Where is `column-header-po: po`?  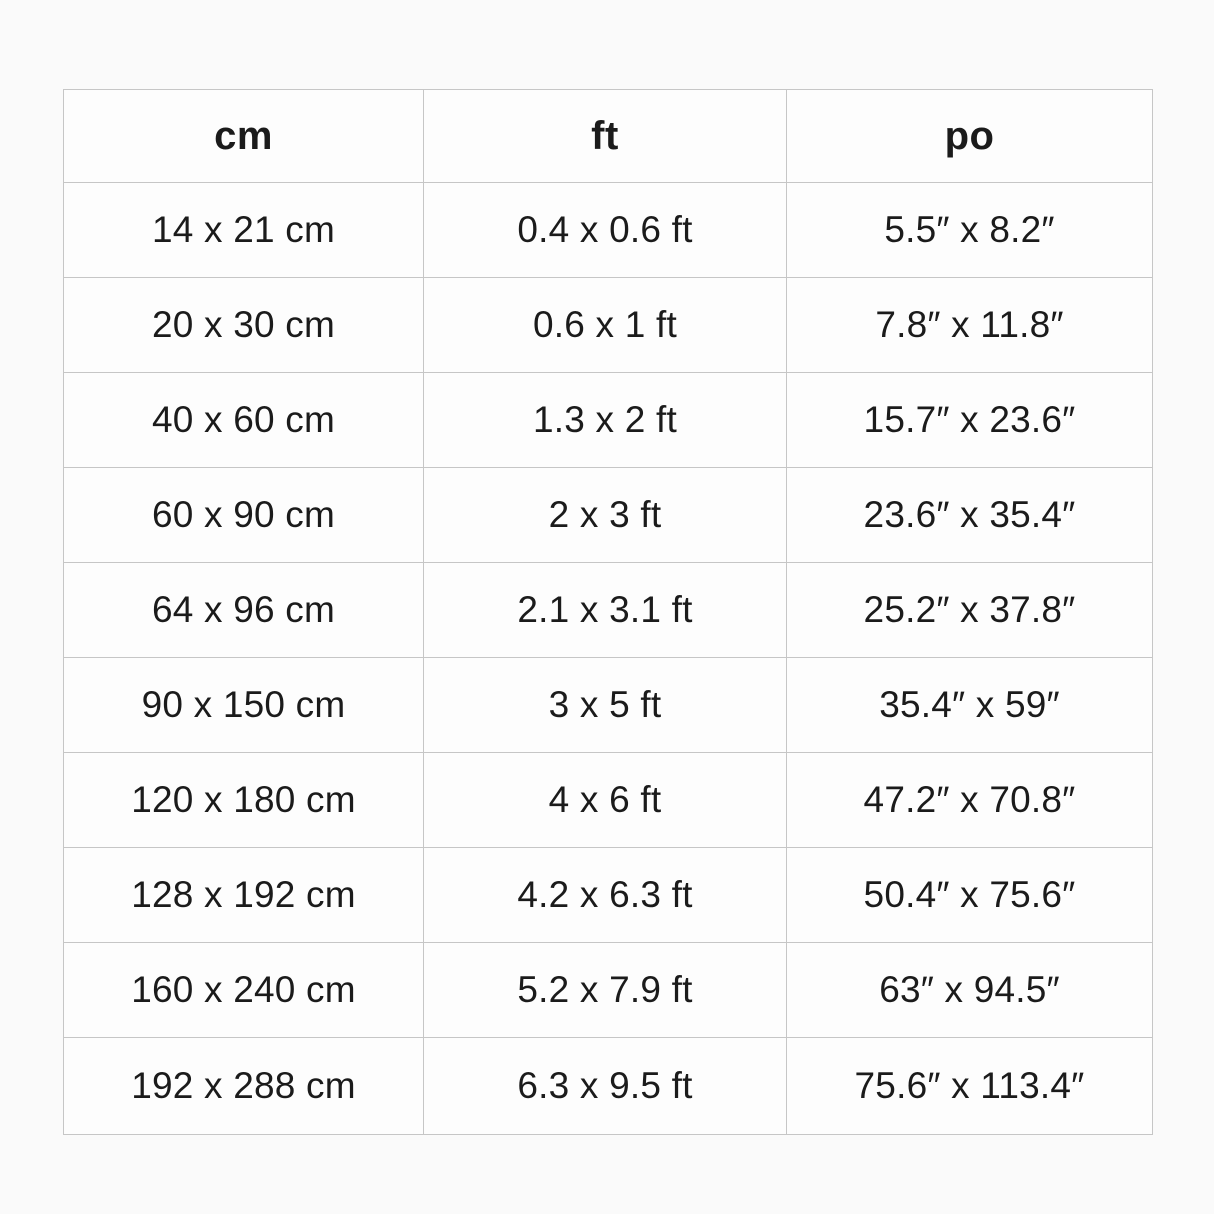
column-header-po: po is located at coordinates (969, 136).